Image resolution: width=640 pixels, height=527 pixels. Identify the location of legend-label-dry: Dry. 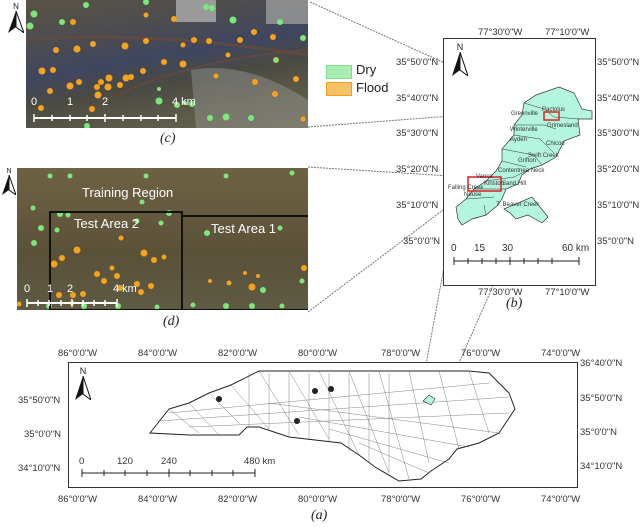
(366, 69).